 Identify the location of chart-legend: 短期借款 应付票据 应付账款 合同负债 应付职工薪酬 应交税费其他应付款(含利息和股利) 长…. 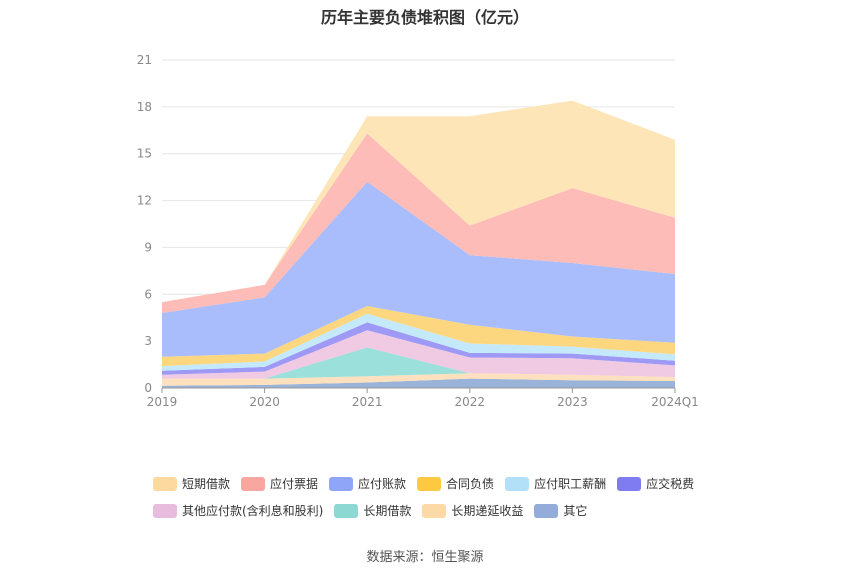
(443, 497).